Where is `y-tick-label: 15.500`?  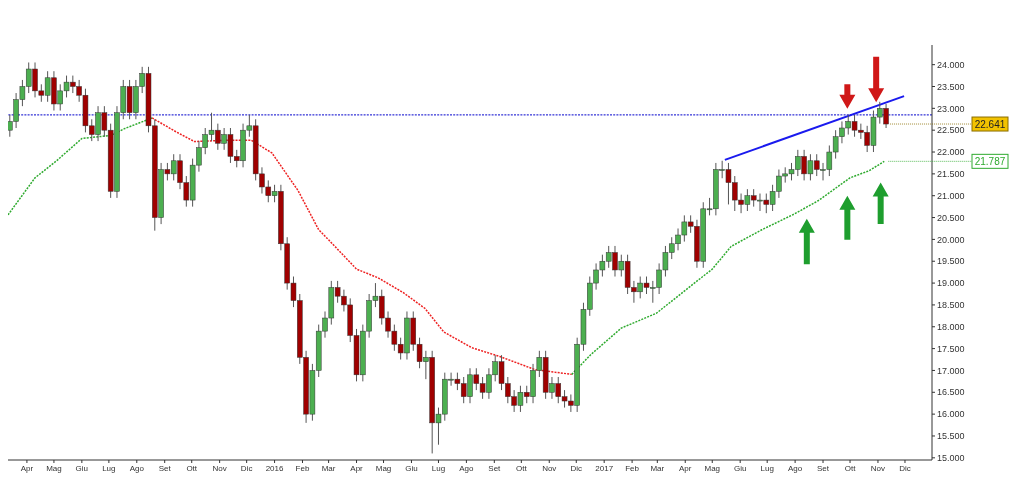 y-tick-label: 15.500 is located at coordinates (951, 436).